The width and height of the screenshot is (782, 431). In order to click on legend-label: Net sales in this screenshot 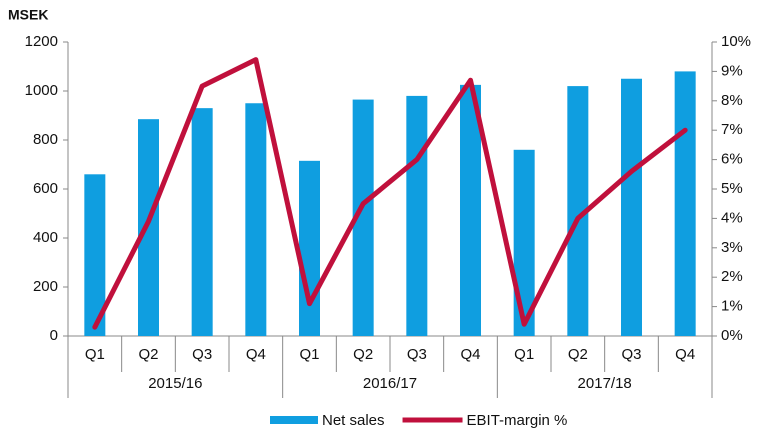, I will do `click(353, 420)`.